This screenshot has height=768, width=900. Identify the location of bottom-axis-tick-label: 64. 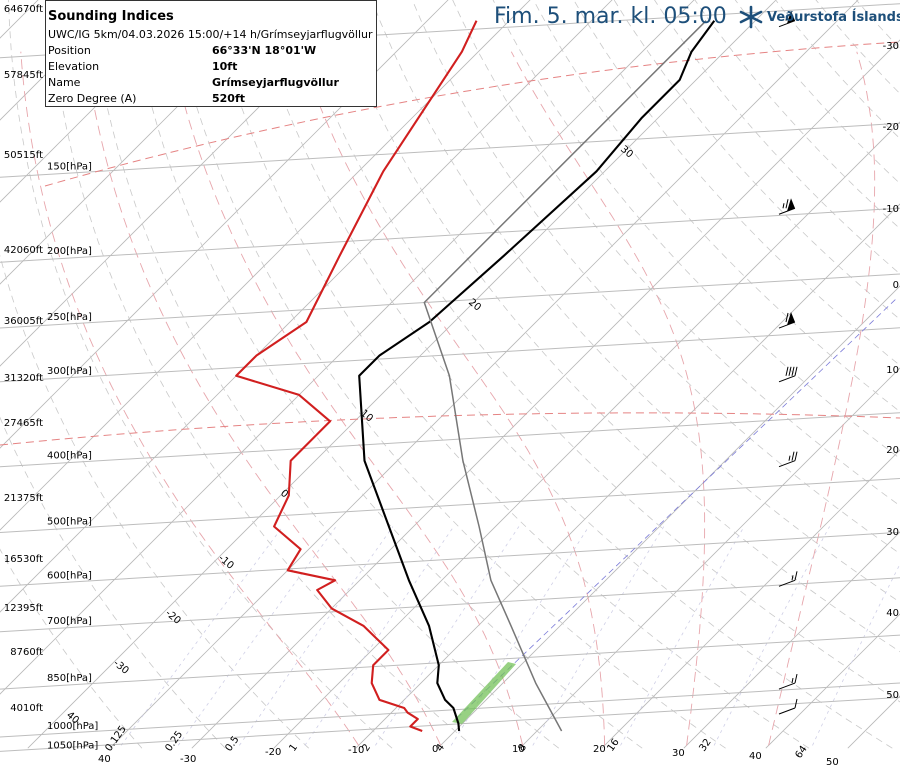
(801, 752).